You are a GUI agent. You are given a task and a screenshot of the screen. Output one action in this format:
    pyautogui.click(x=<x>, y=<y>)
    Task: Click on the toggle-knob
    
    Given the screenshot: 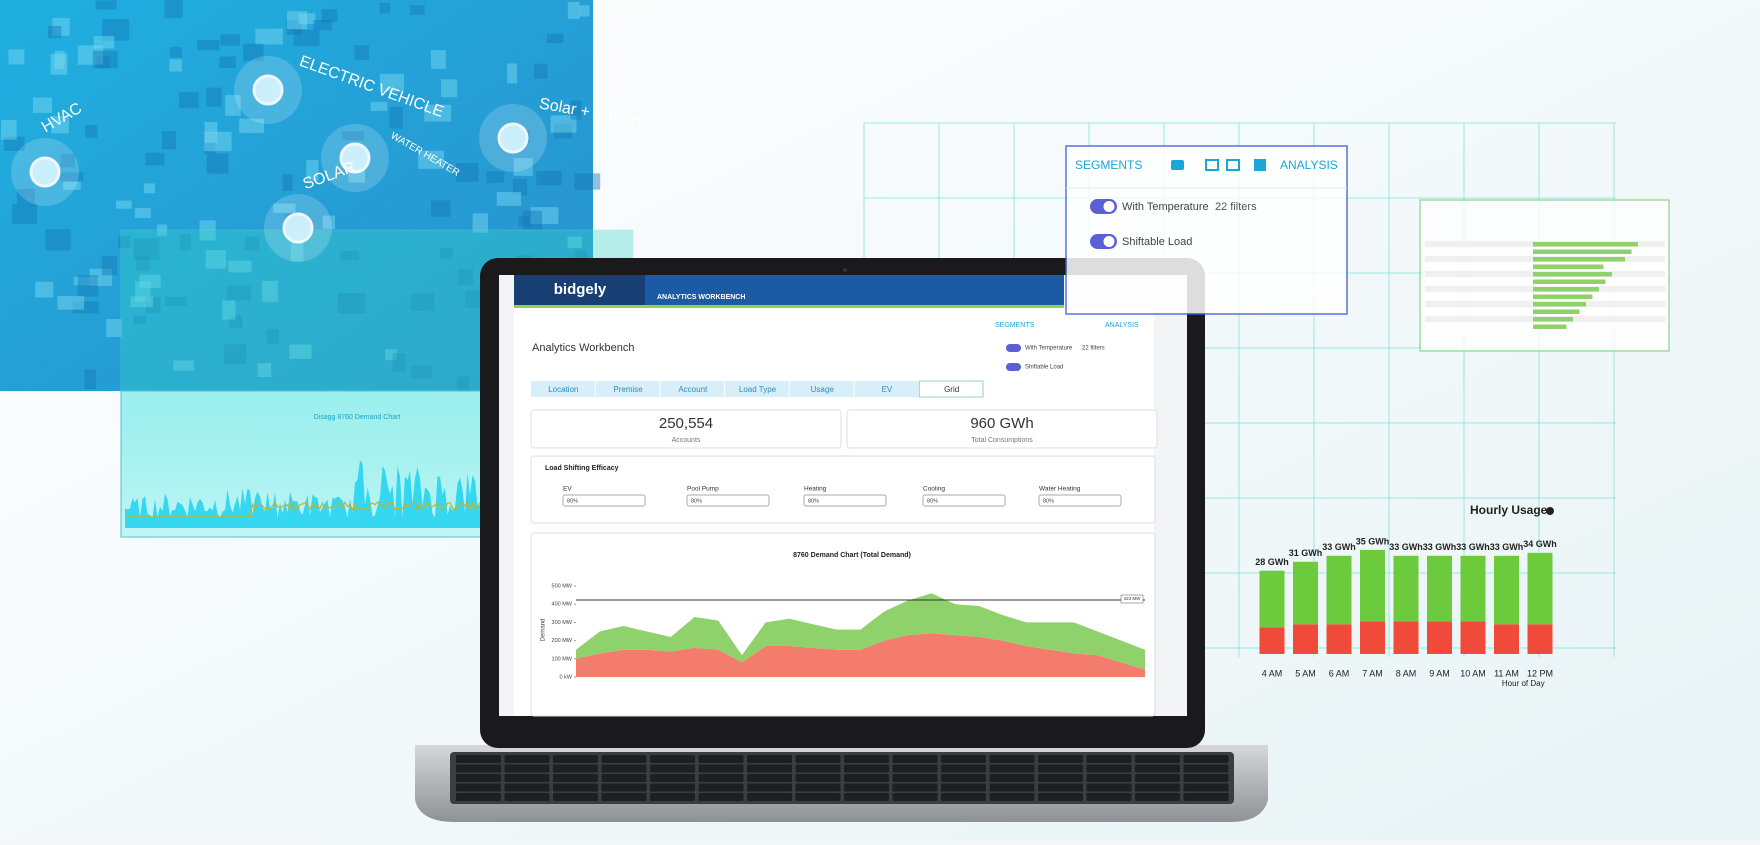 What is the action you would take?
    pyautogui.click(x=1109, y=206)
    